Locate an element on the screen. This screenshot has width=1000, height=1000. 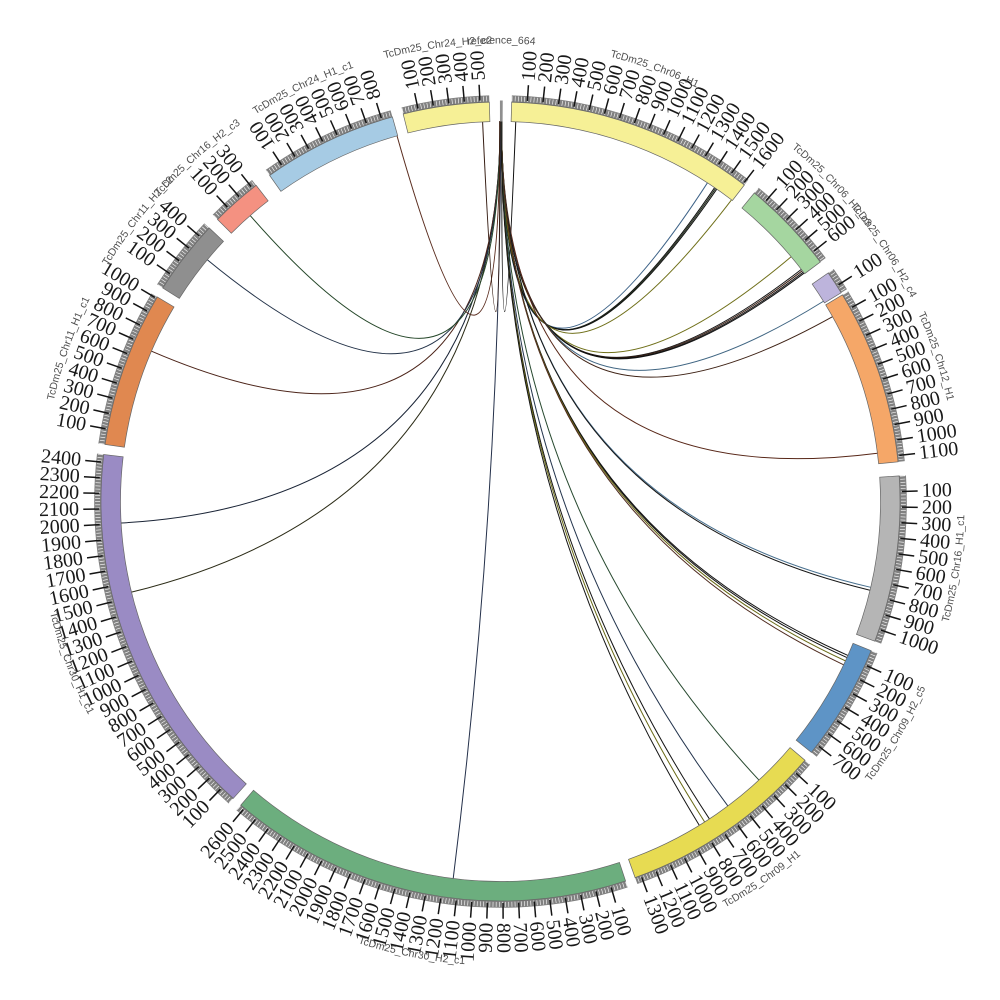
svg-text: reference_664 is located at coordinates (501, 40).